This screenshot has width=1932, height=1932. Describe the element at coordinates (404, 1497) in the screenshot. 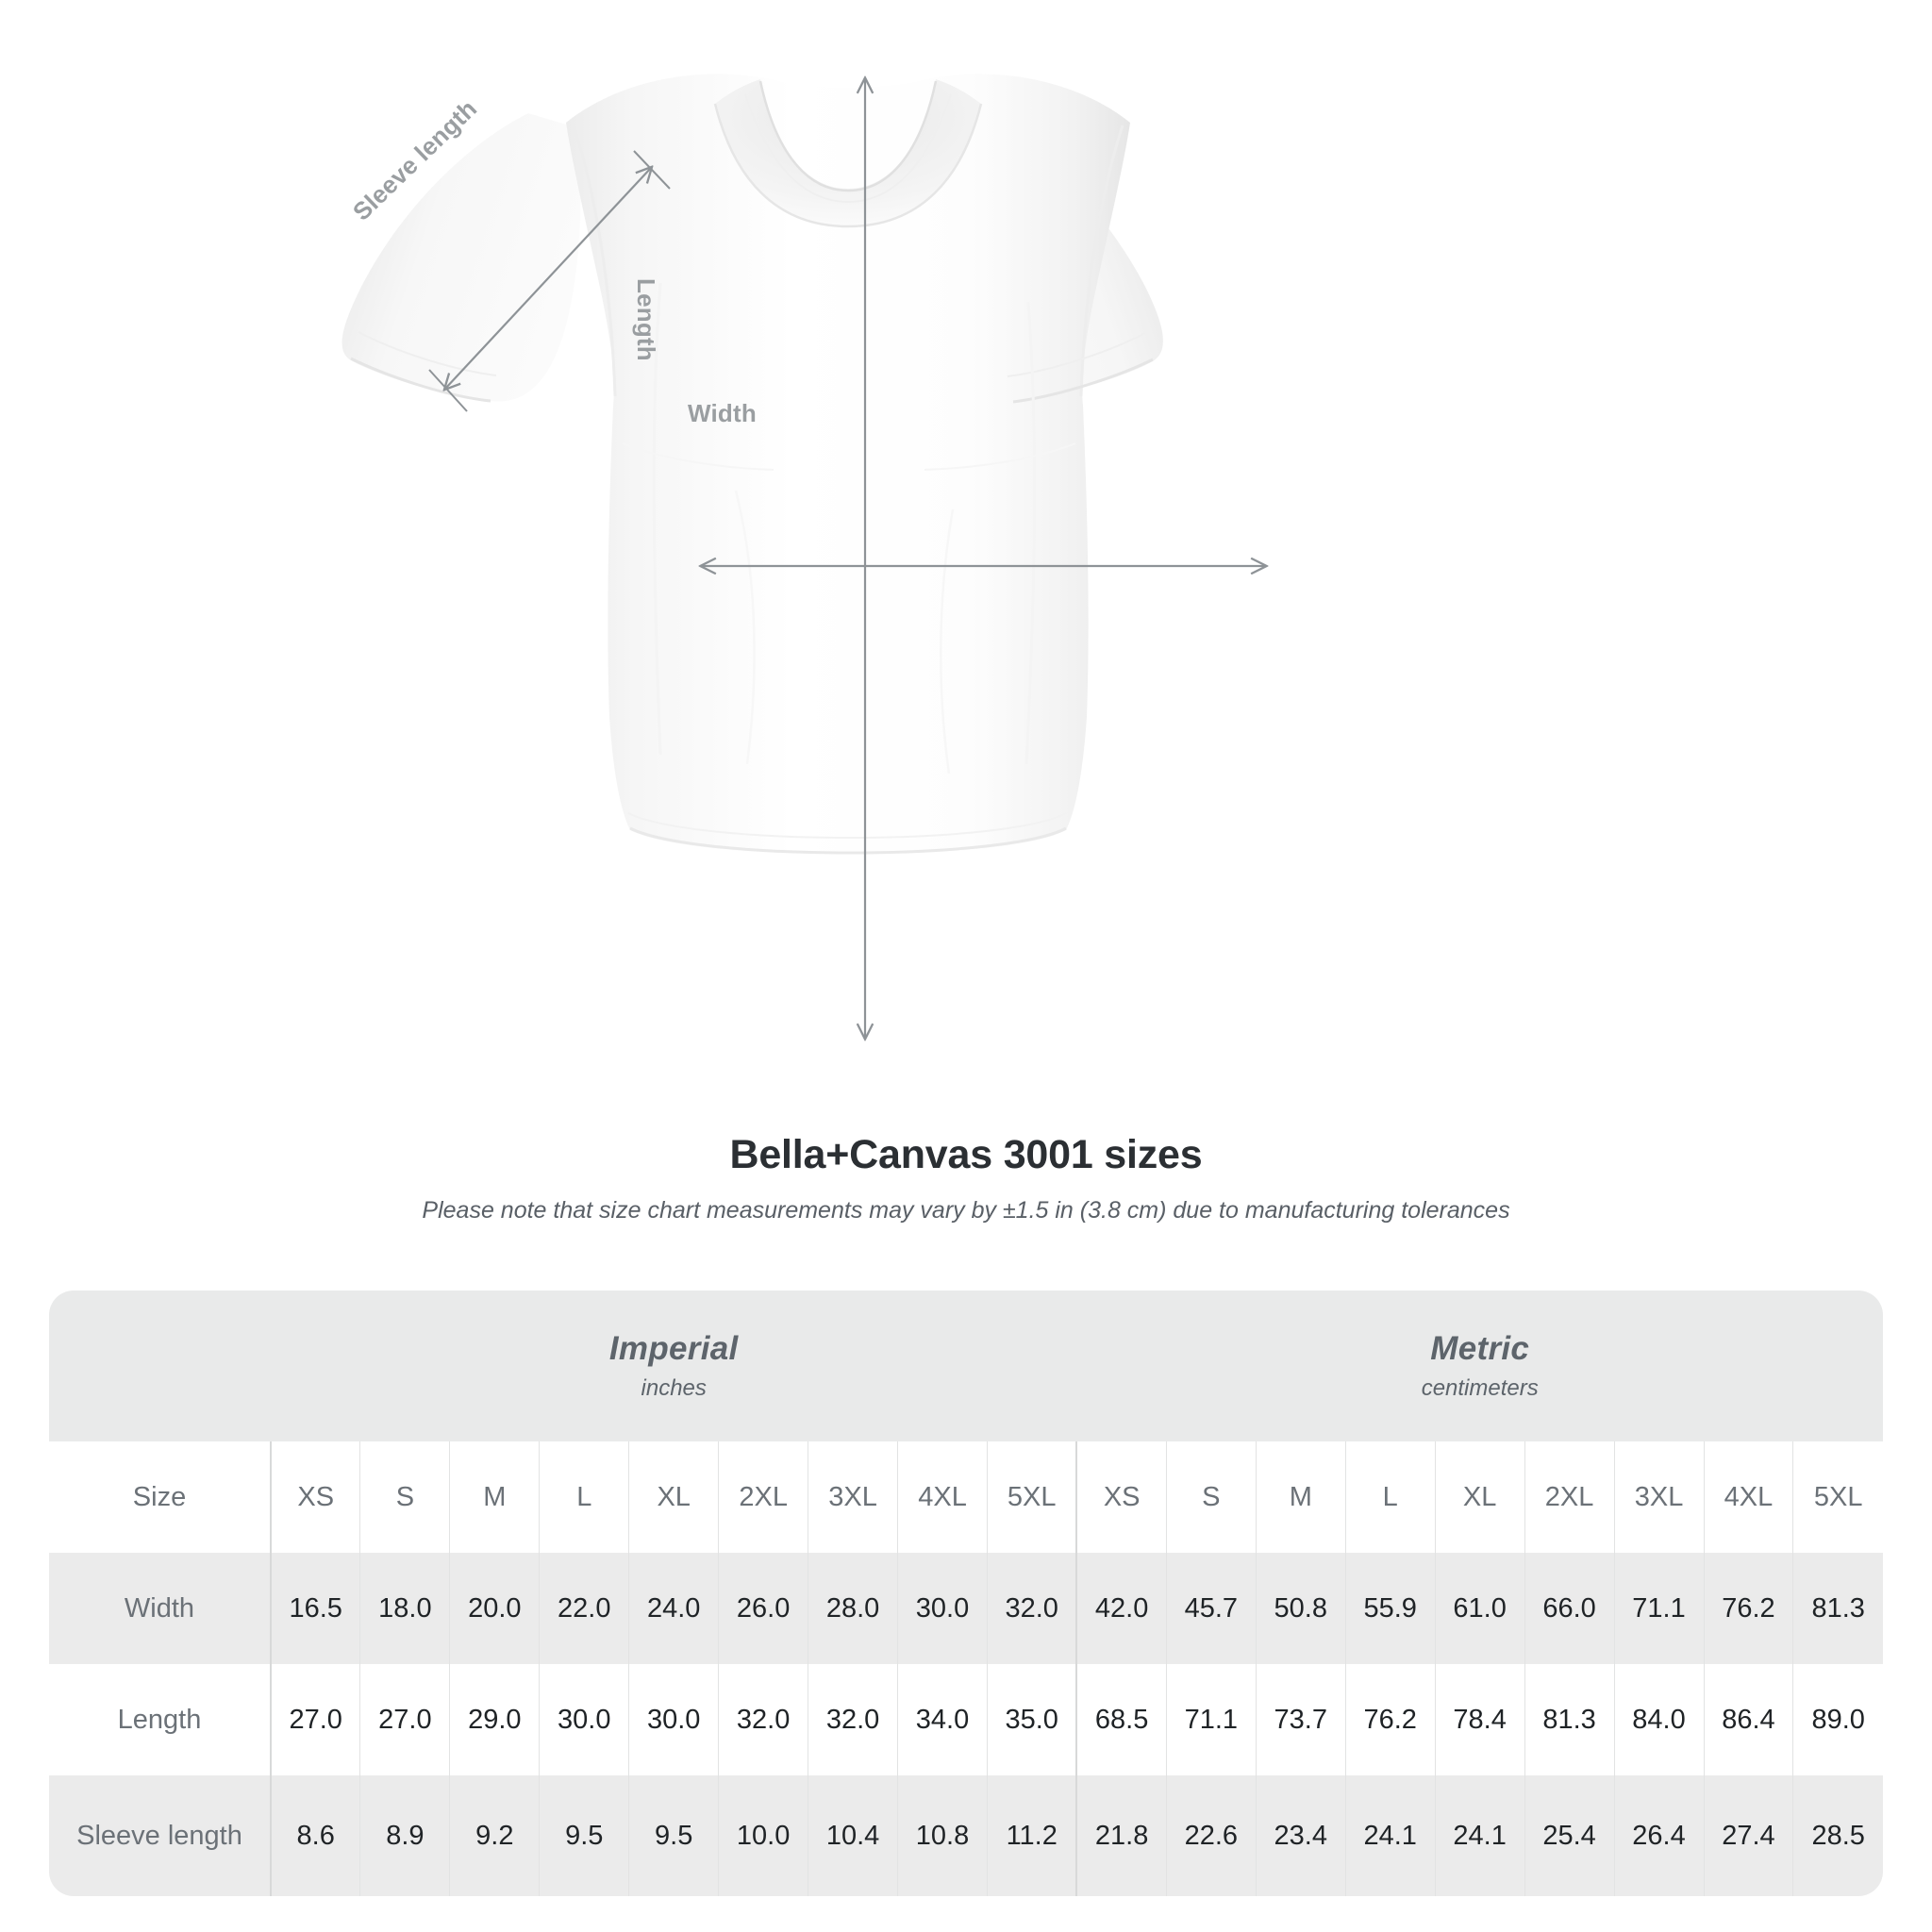

I see `col-header-imperial-s: S` at that location.